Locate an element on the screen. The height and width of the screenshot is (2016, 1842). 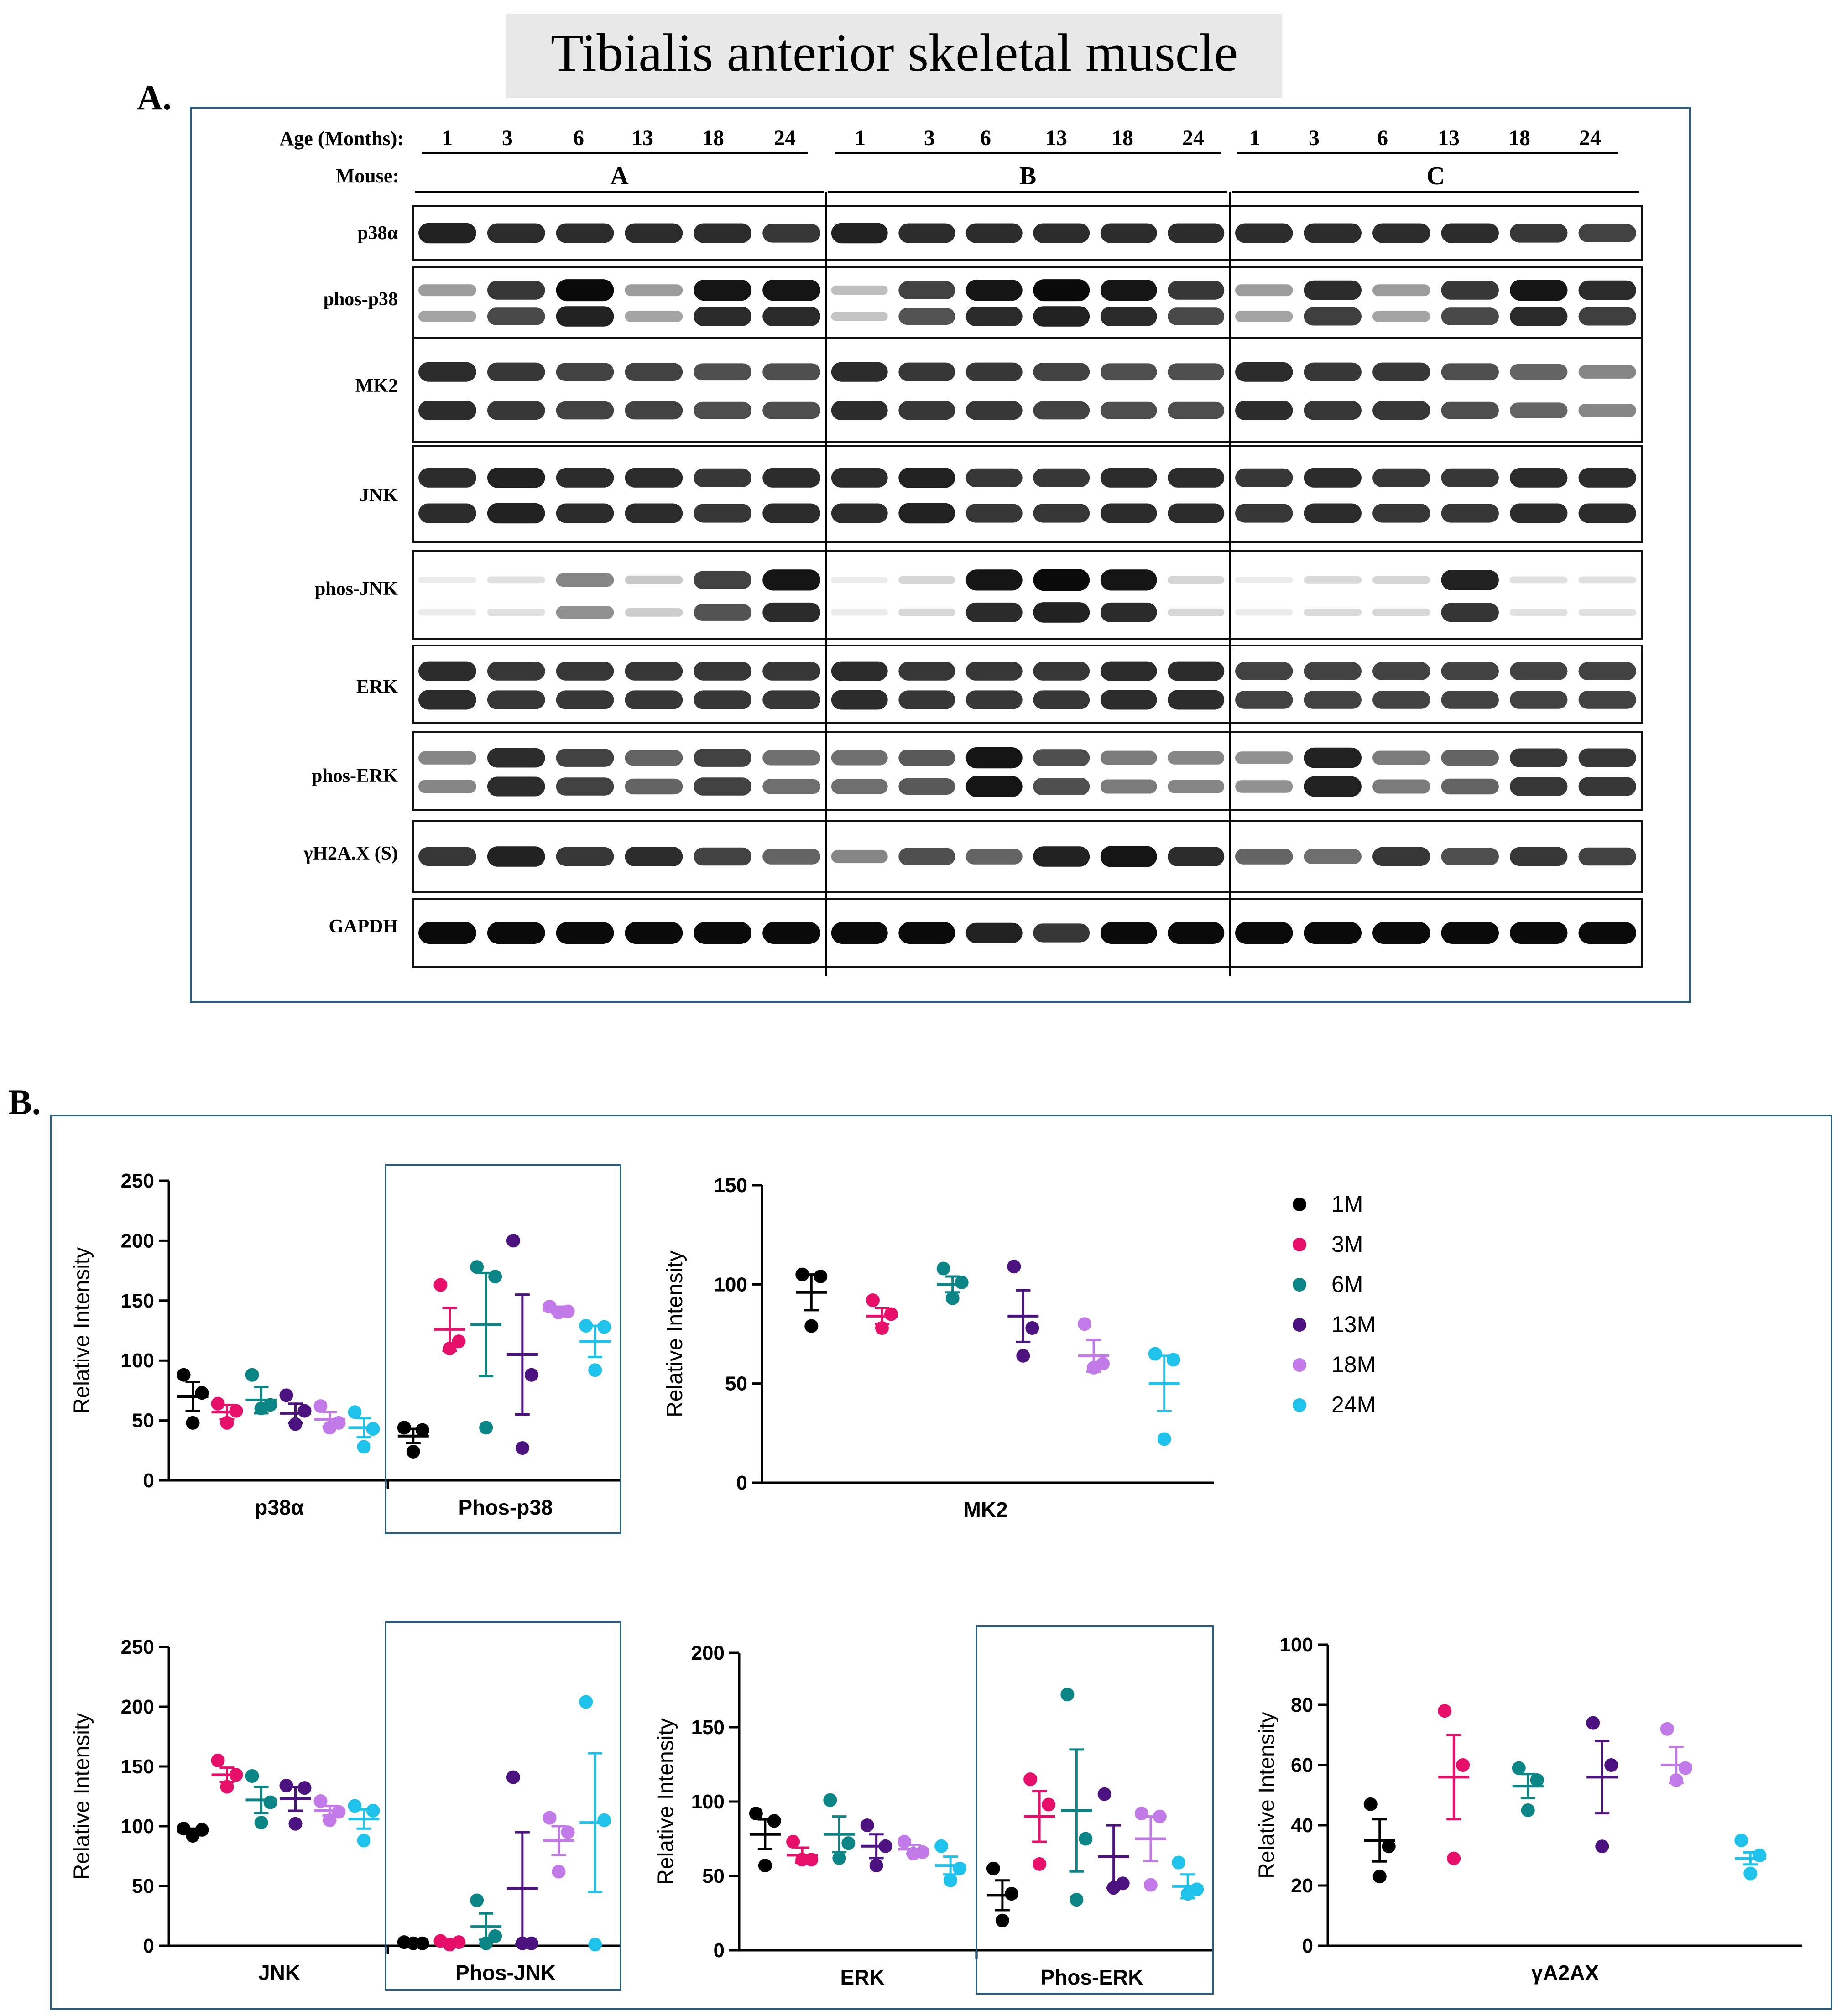
blot-row-erk: ERK is located at coordinates (999, 684).